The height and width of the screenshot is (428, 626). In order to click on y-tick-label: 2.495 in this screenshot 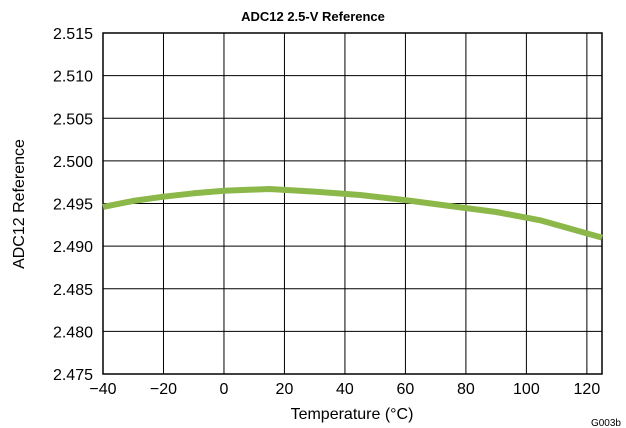, I will do `click(73, 205)`.